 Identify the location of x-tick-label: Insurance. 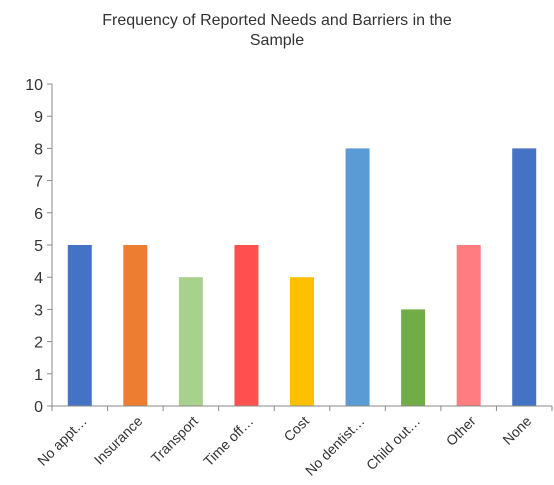
(118, 440).